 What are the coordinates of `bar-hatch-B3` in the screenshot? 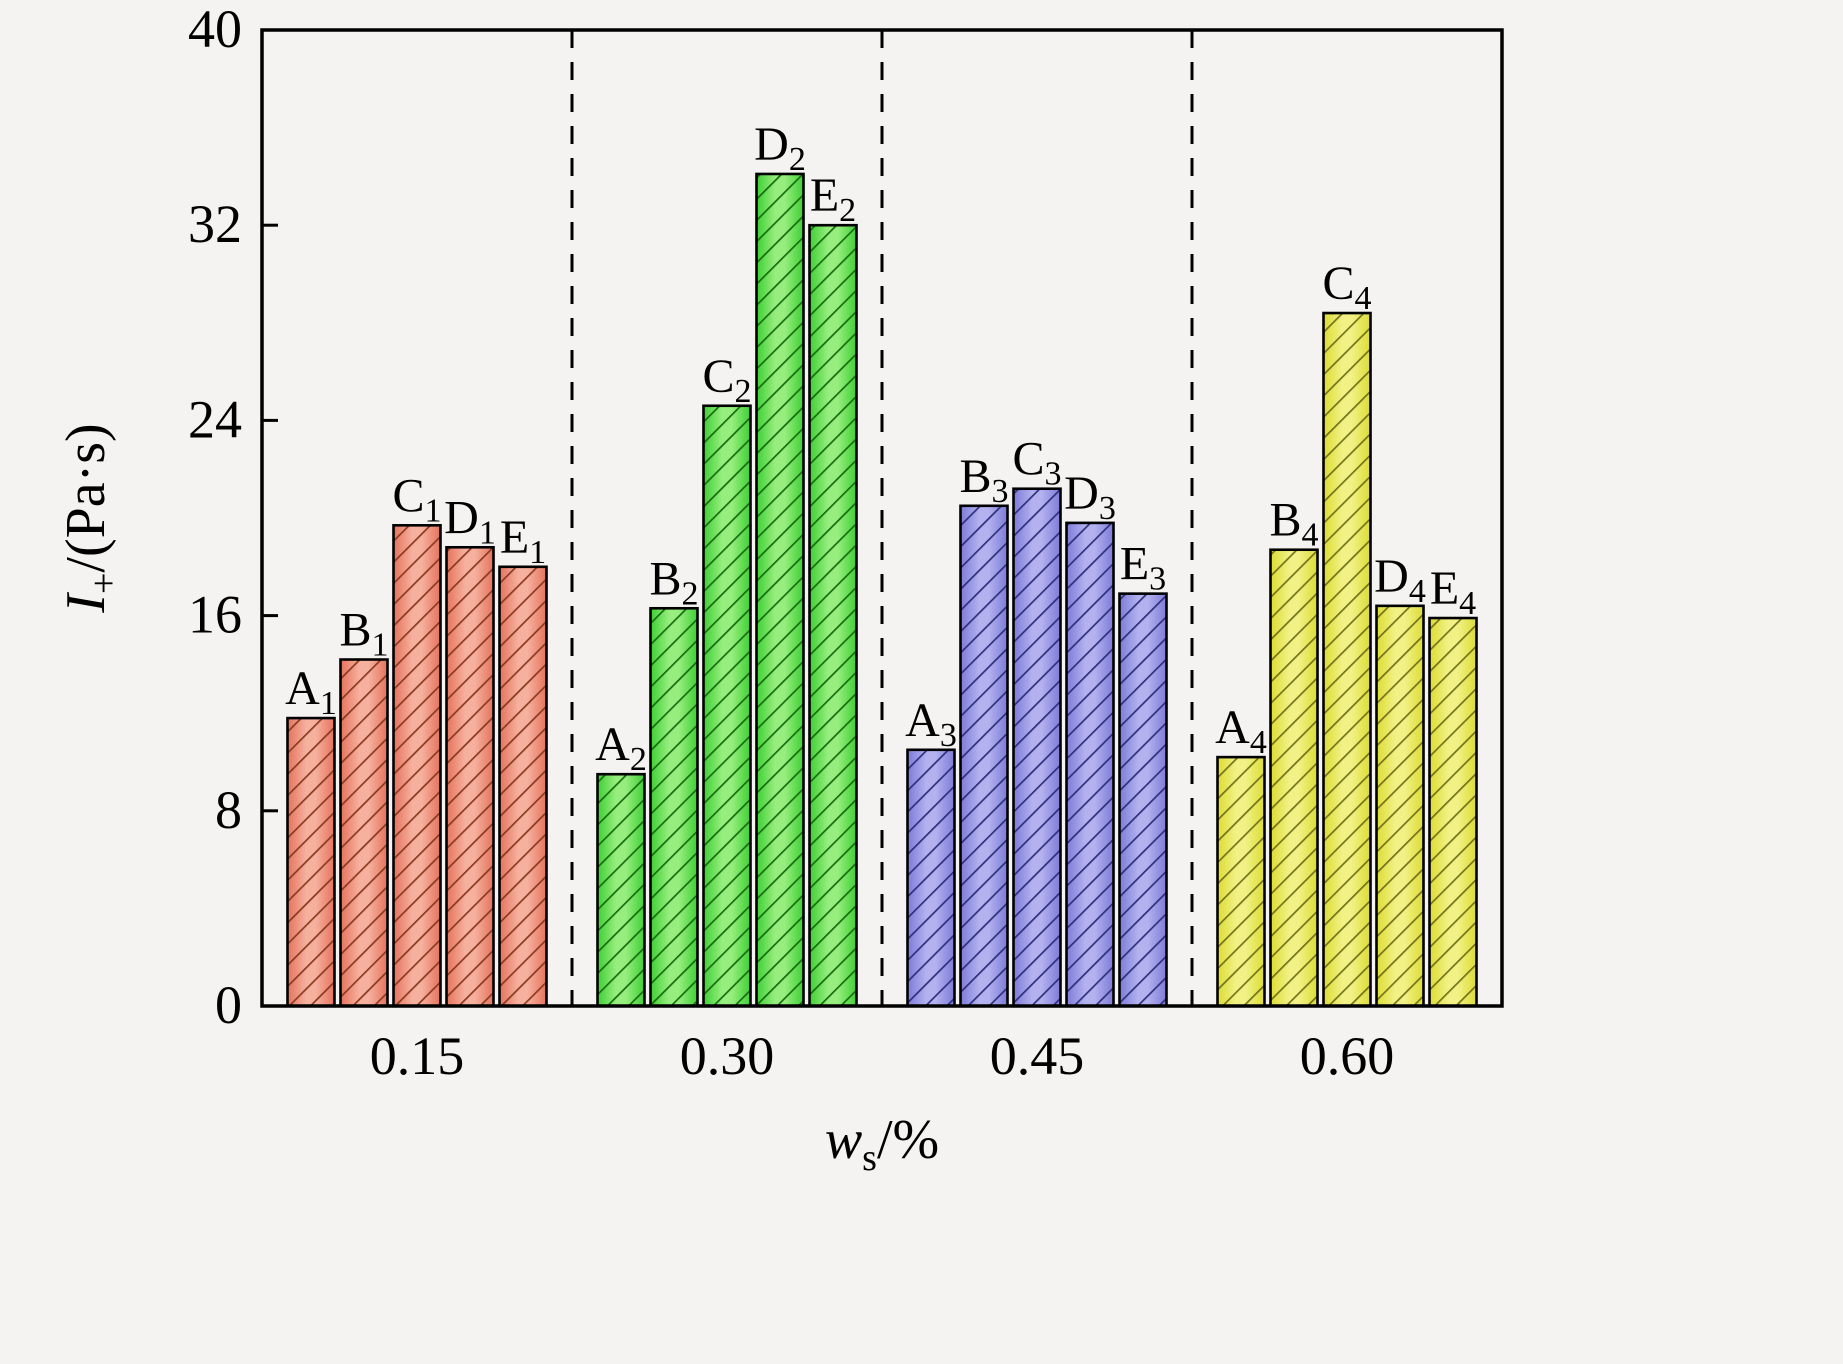 It's located at (984, 755).